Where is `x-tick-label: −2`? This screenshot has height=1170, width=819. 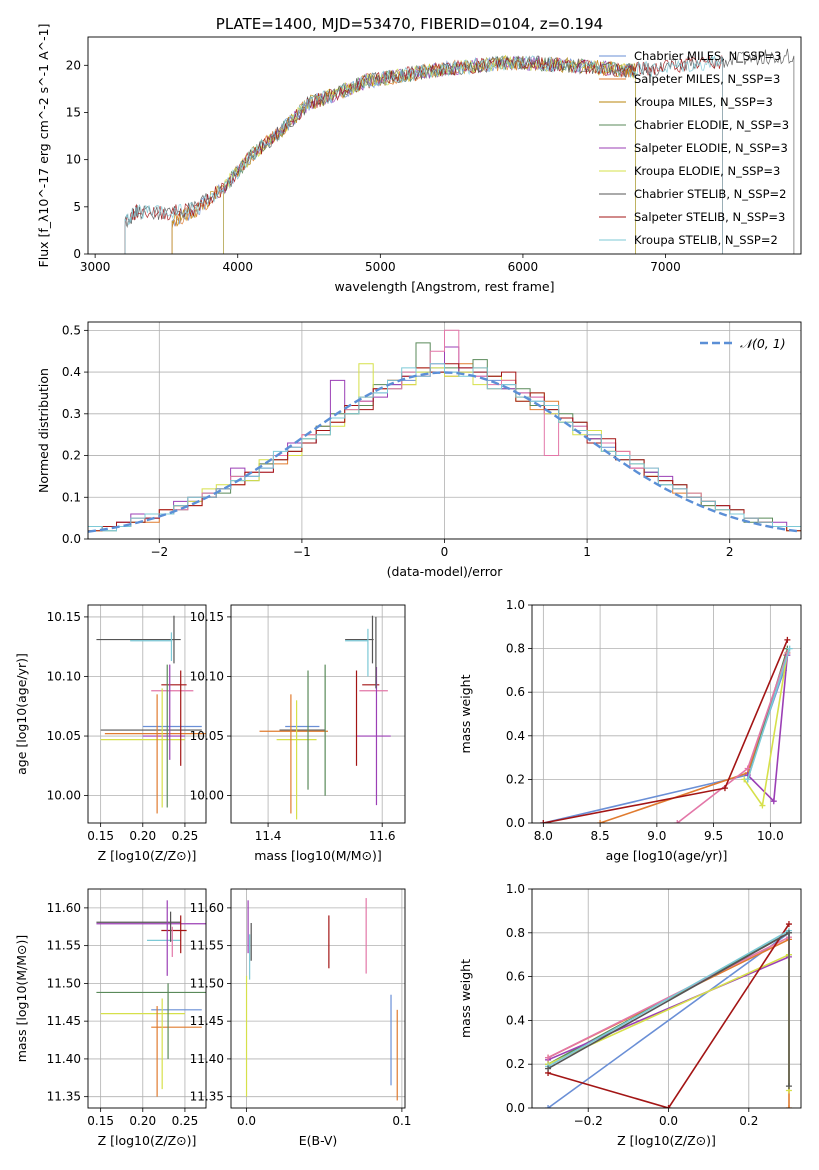
x-tick-label: −2 is located at coordinates (159, 552).